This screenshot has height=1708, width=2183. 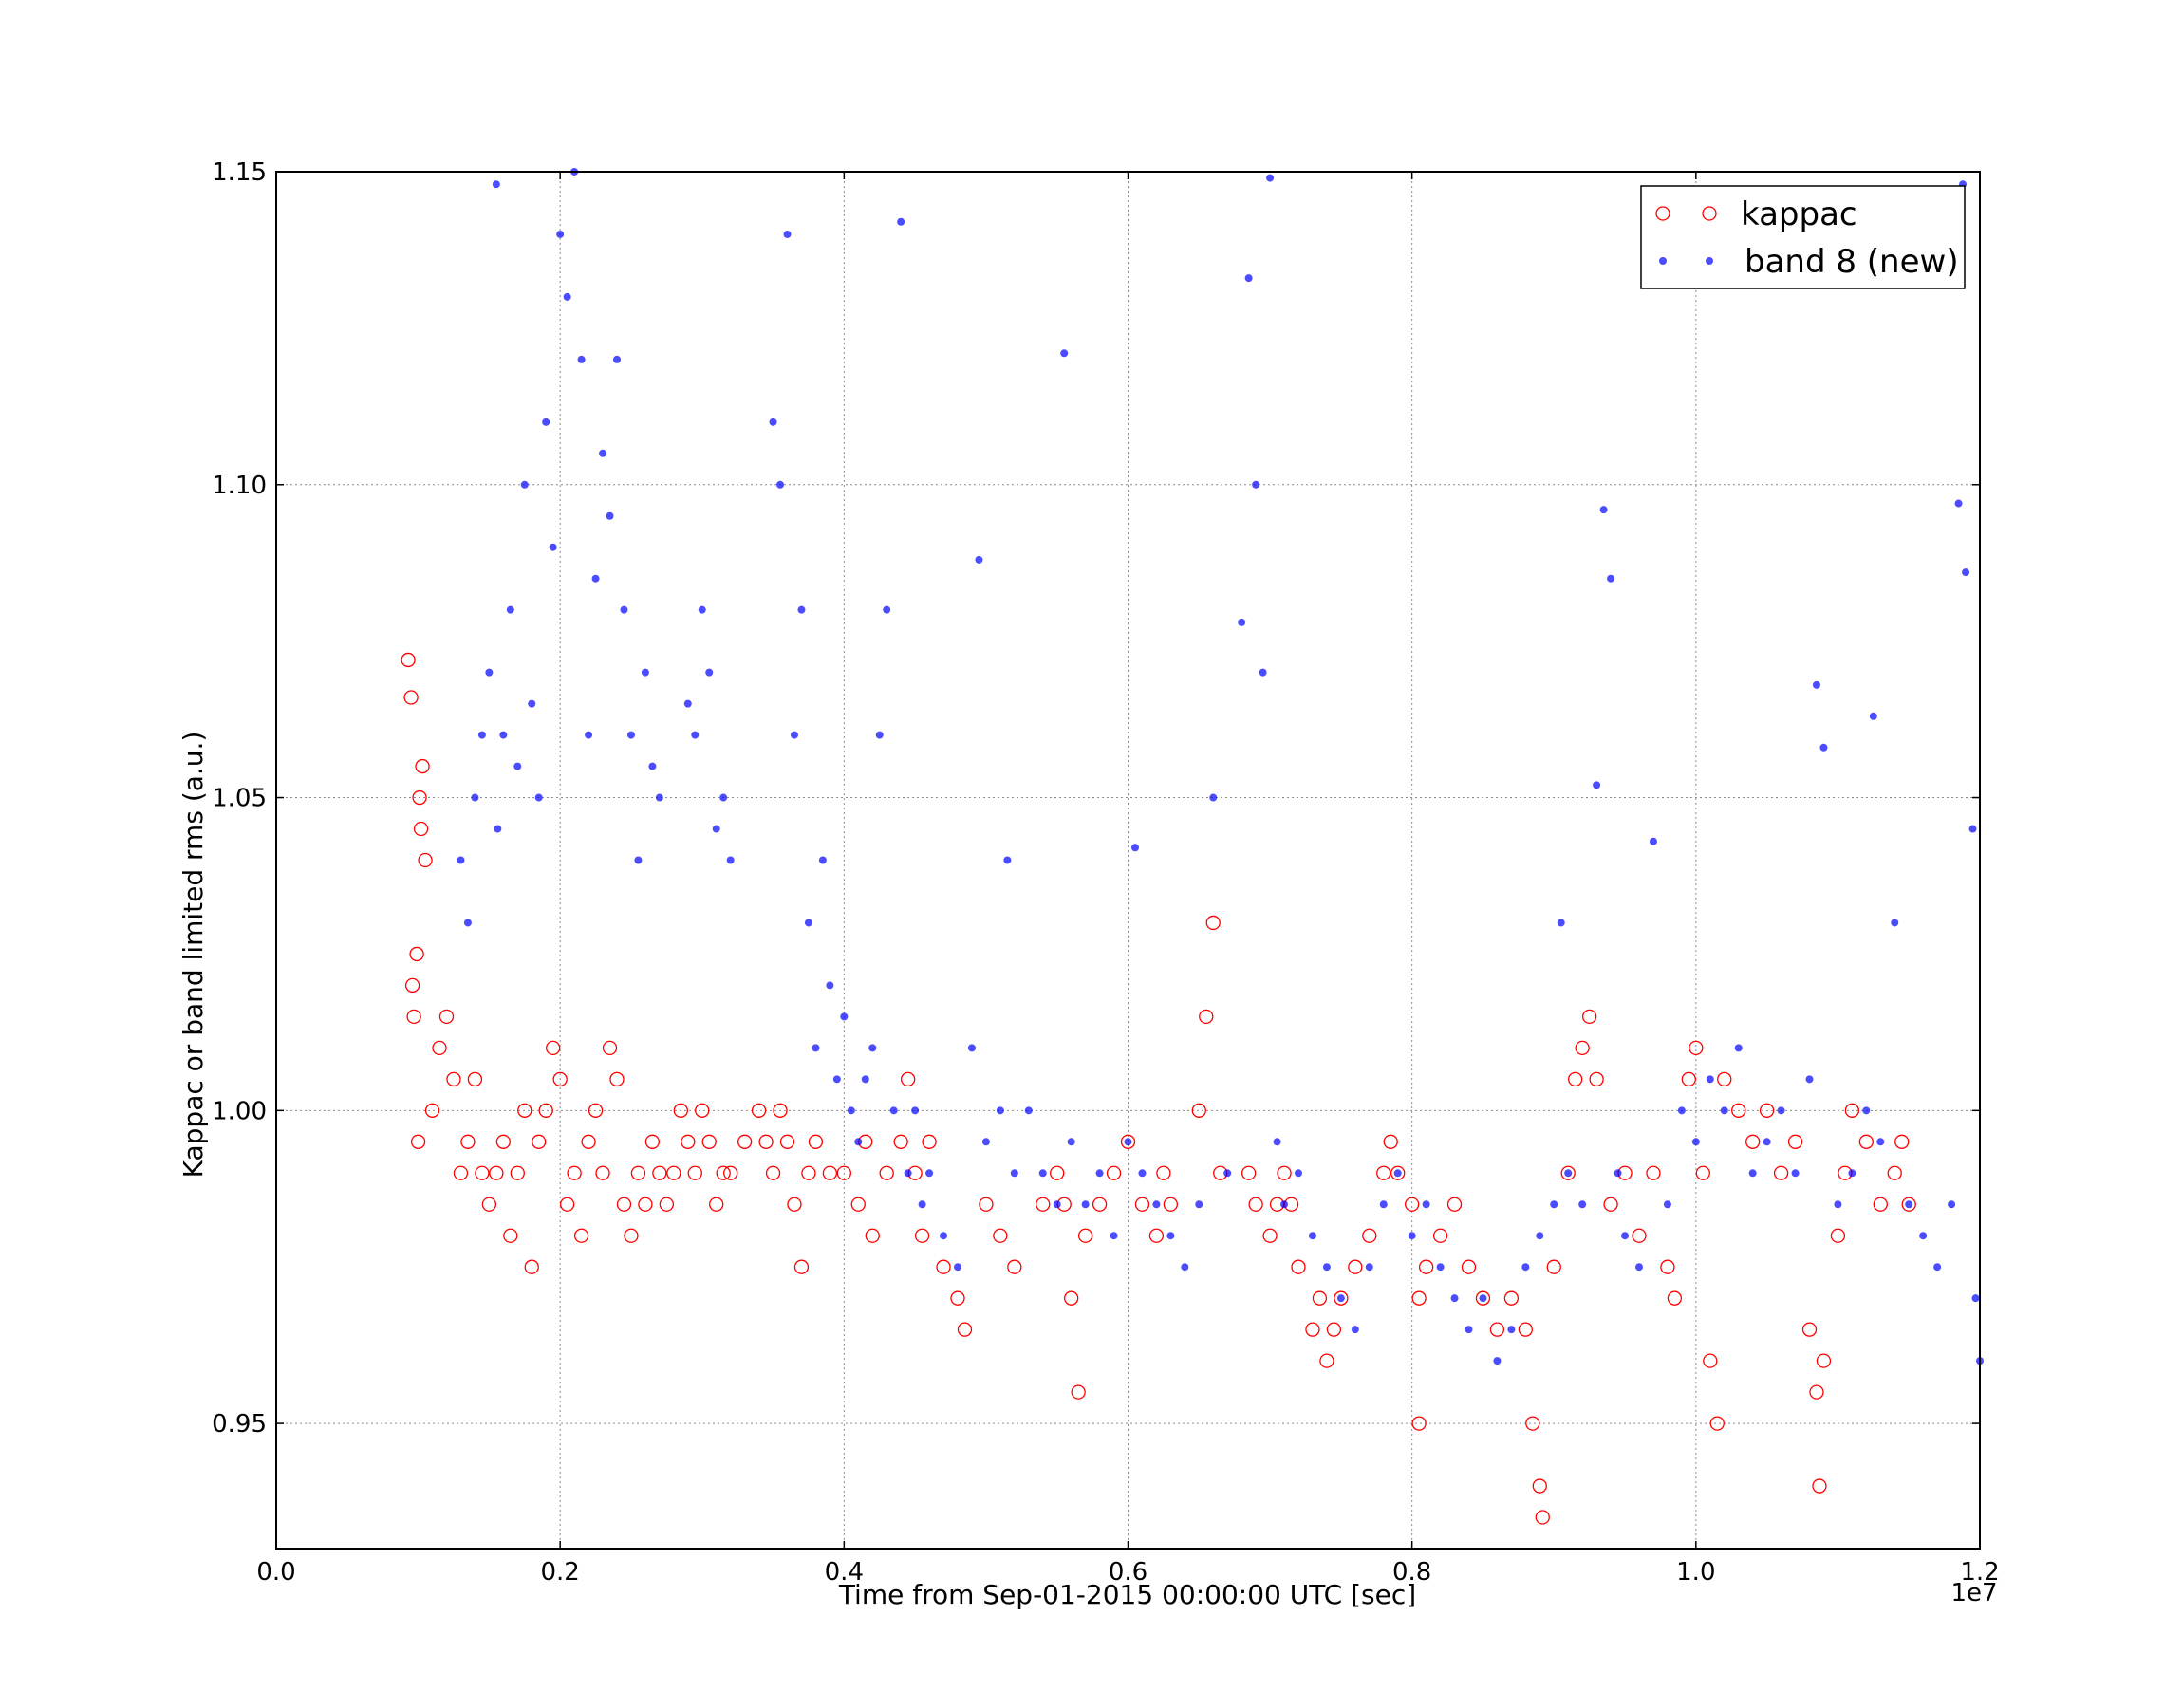 What do you see at coordinates (1803, 237) in the screenshot?
I see `legend-box` at bounding box center [1803, 237].